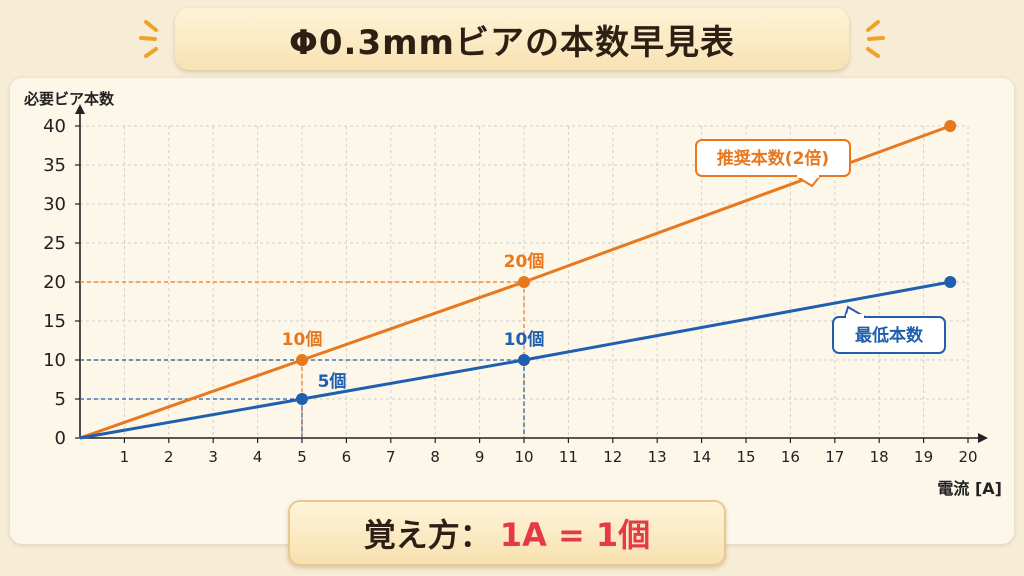  Describe the element at coordinates (80, 109) in the screenshot. I see `y-axis-arrow` at that location.